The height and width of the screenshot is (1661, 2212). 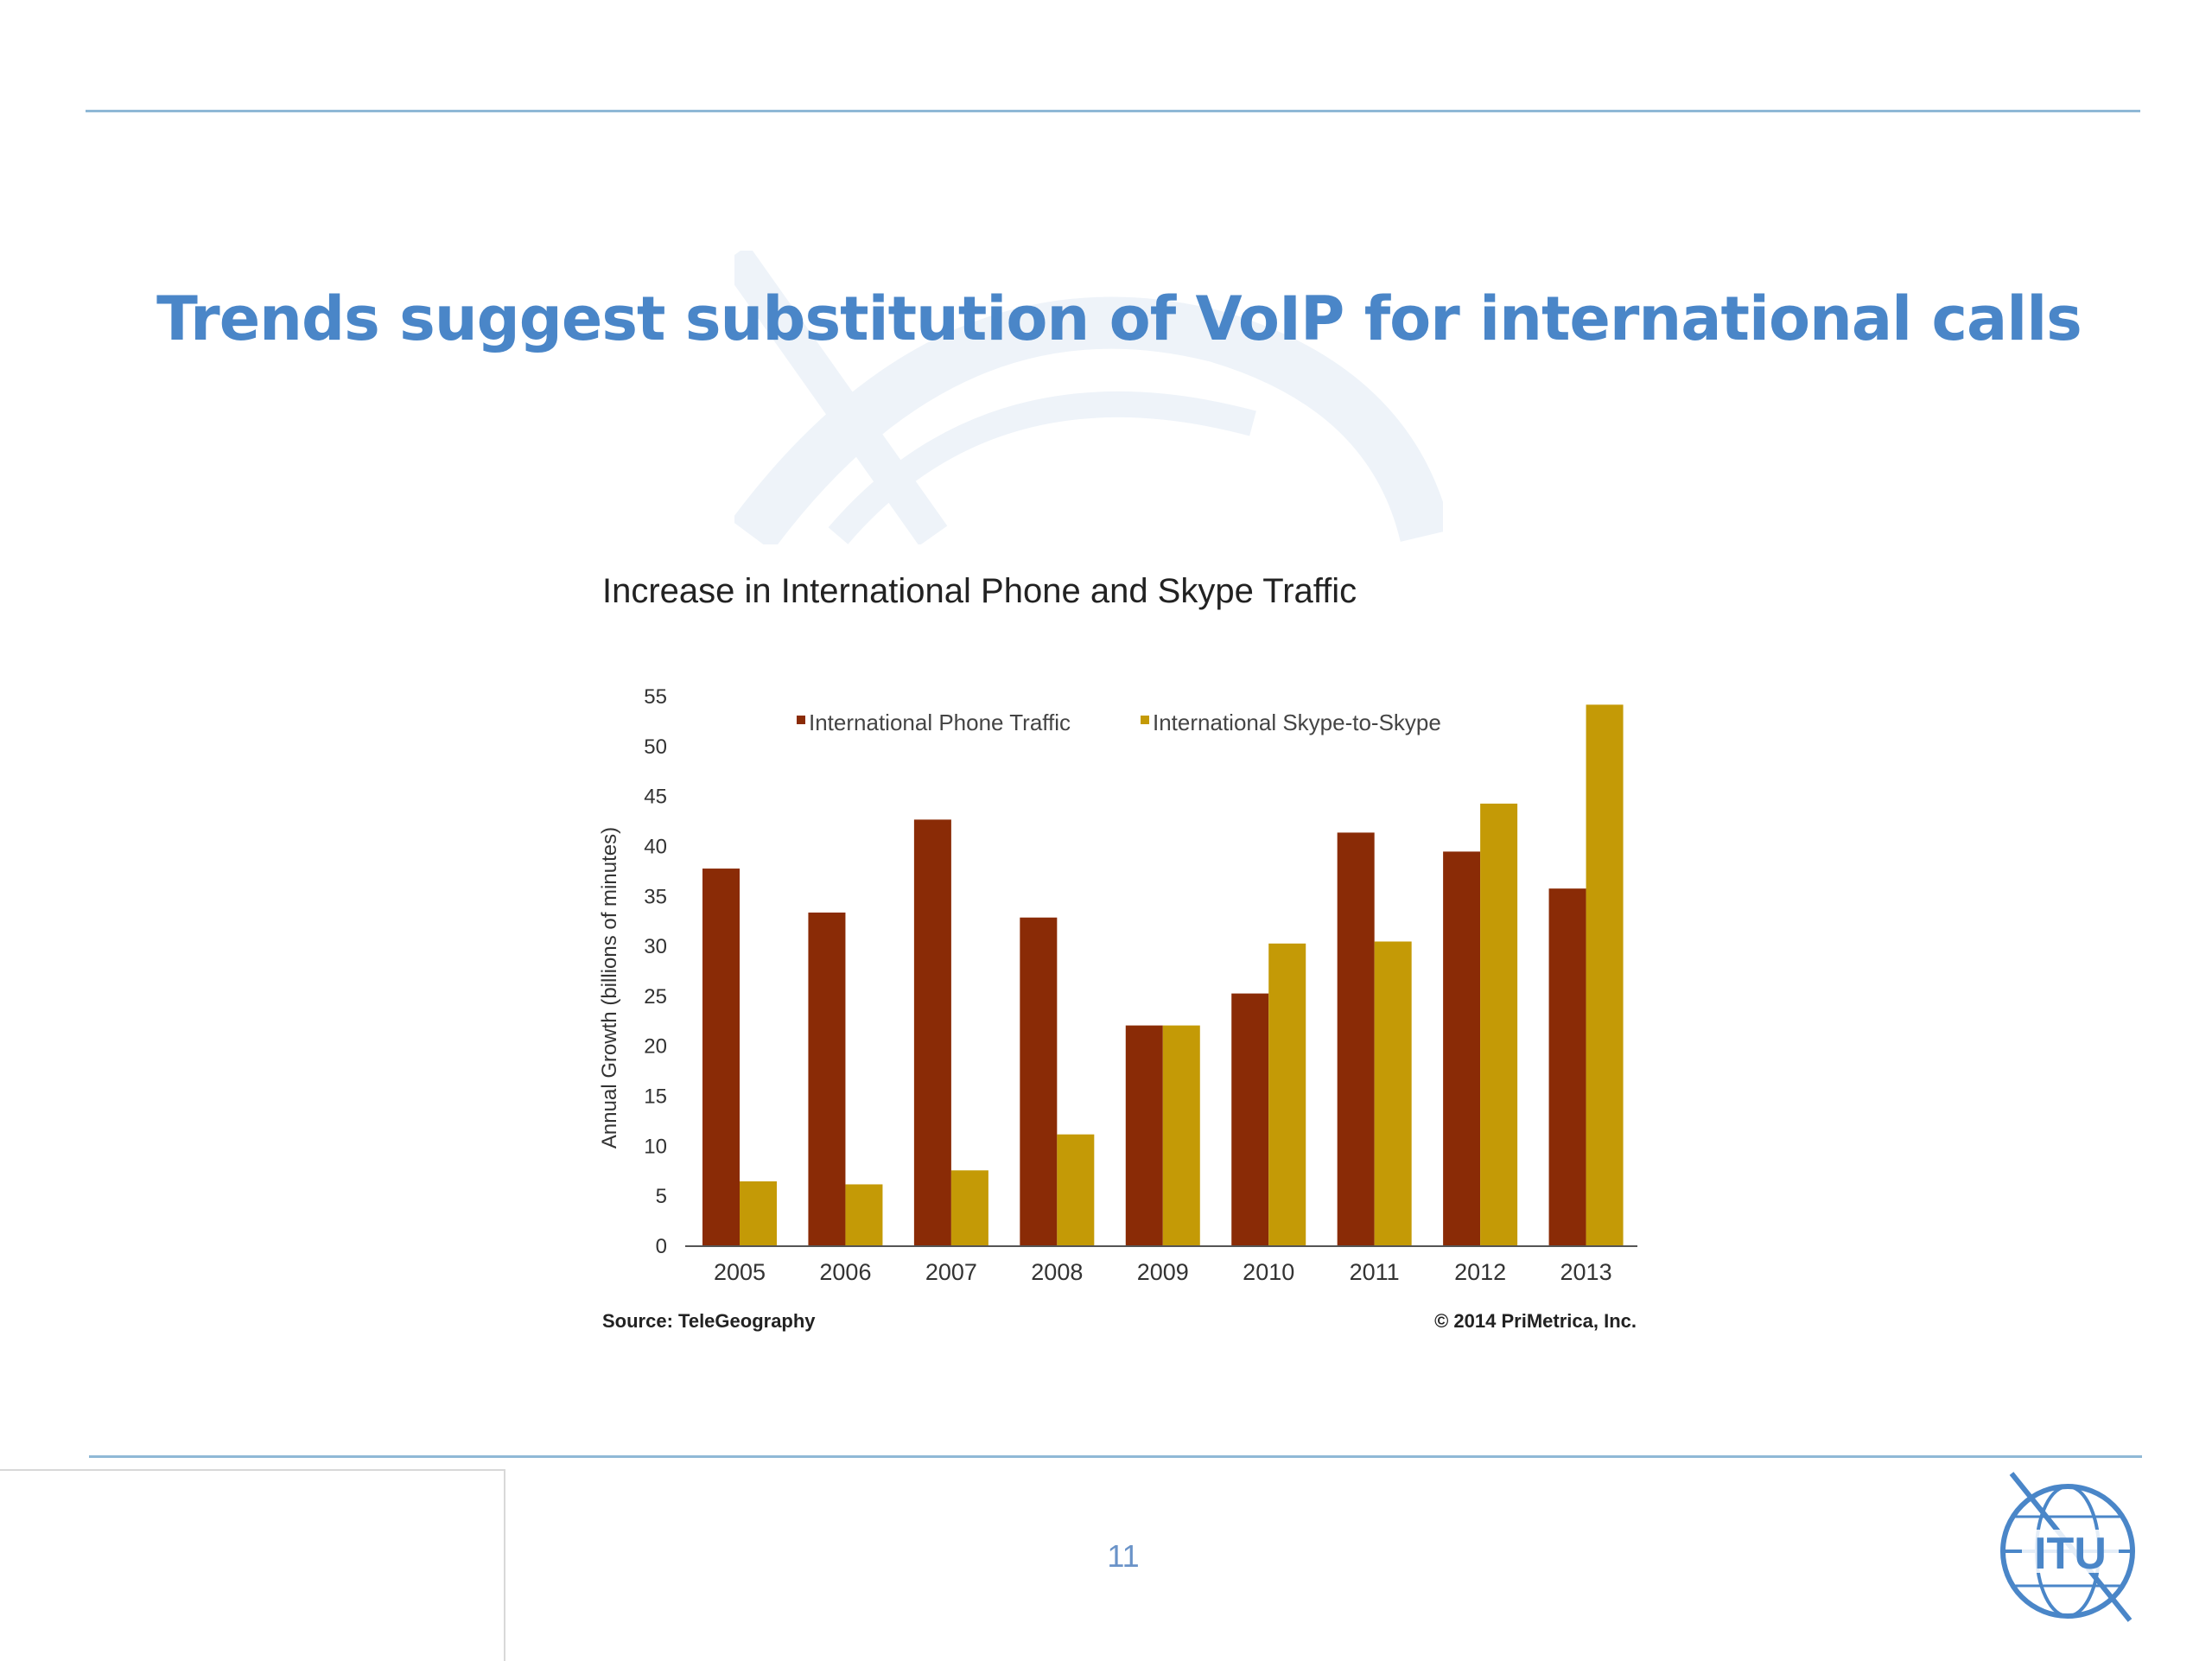 I want to click on bar-phone-2013, so click(x=1567, y=1066).